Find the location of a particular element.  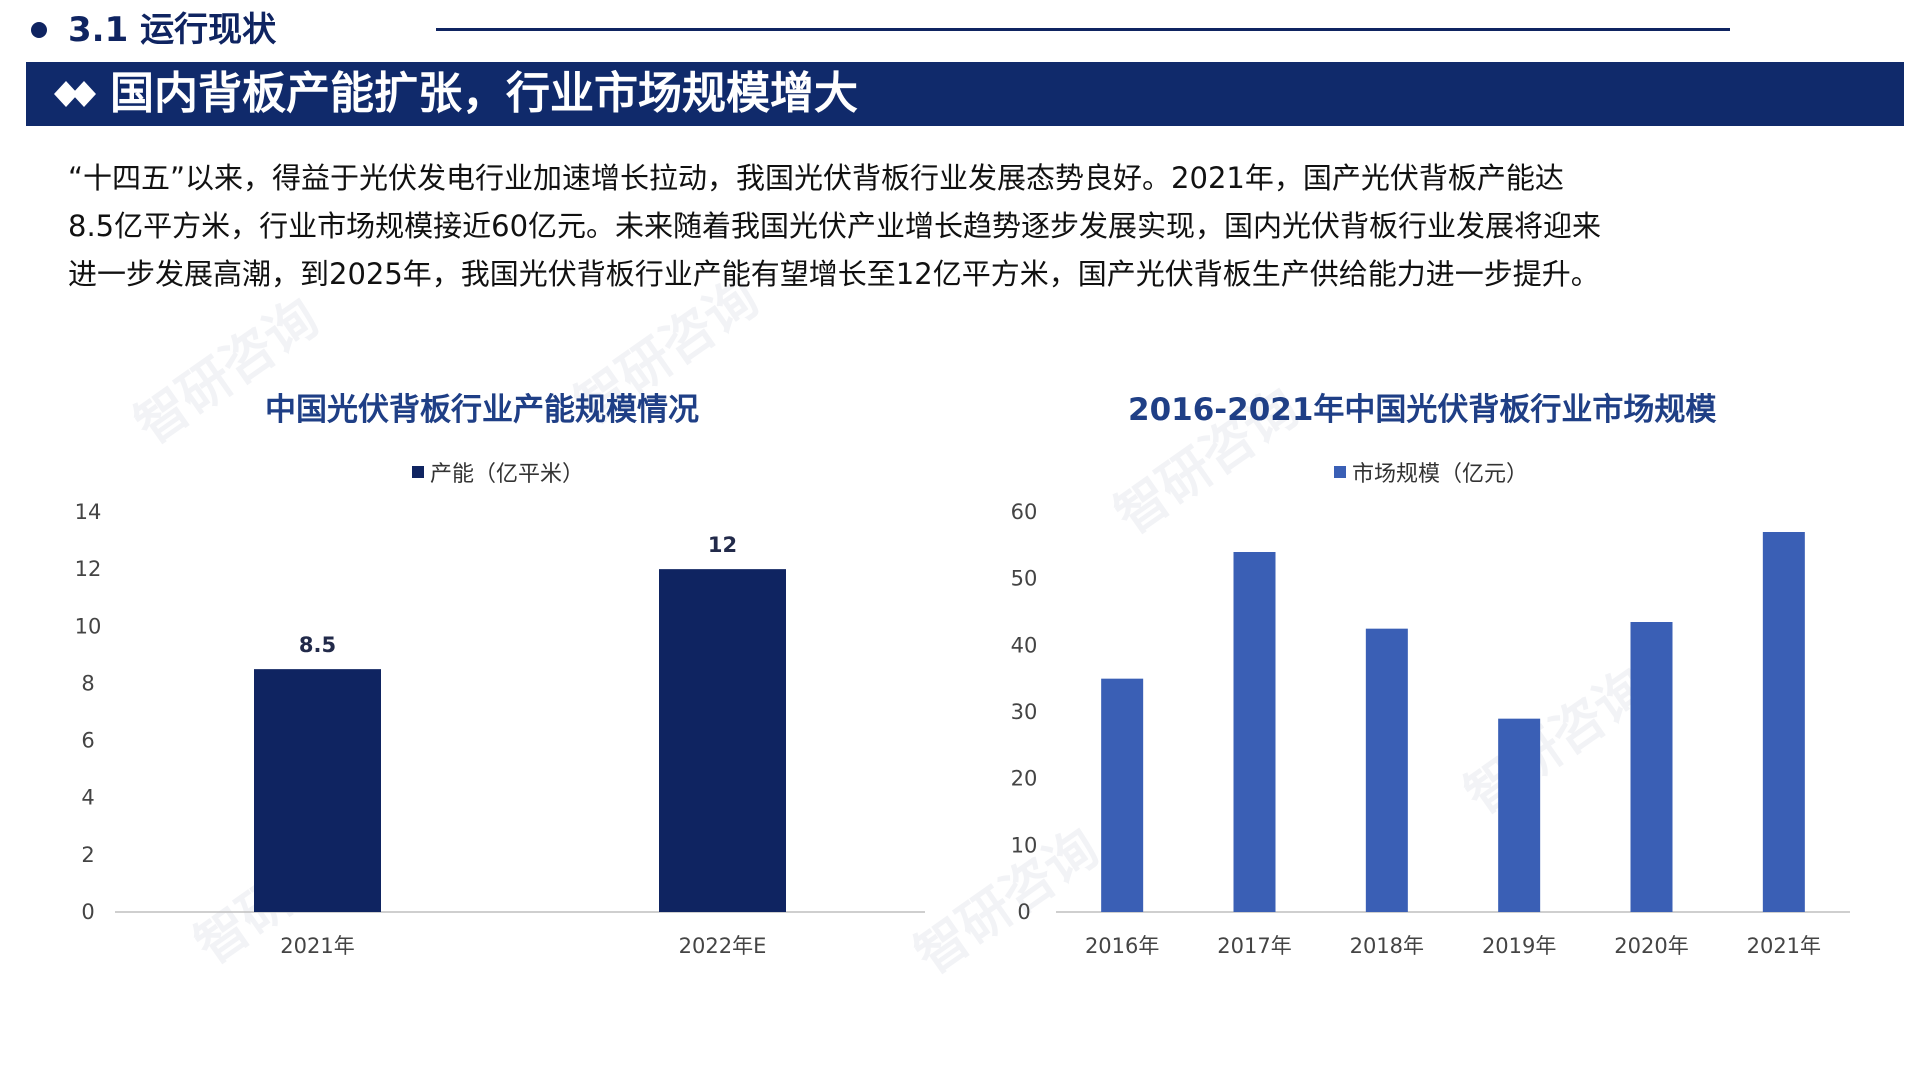

data-label: 8.5 is located at coordinates (317, 645).